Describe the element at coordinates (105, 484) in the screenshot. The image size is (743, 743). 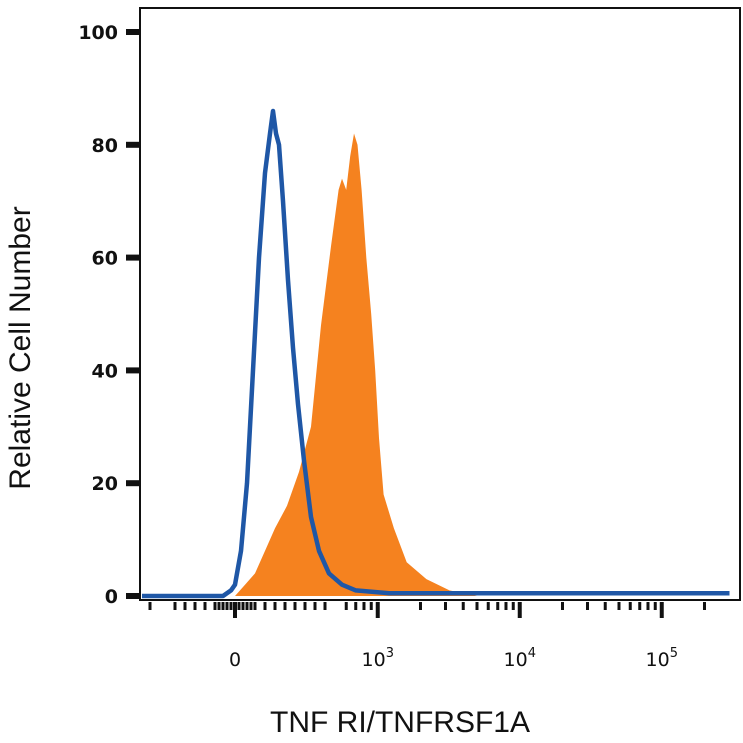
I see `y-tick-label-20: 20` at that location.